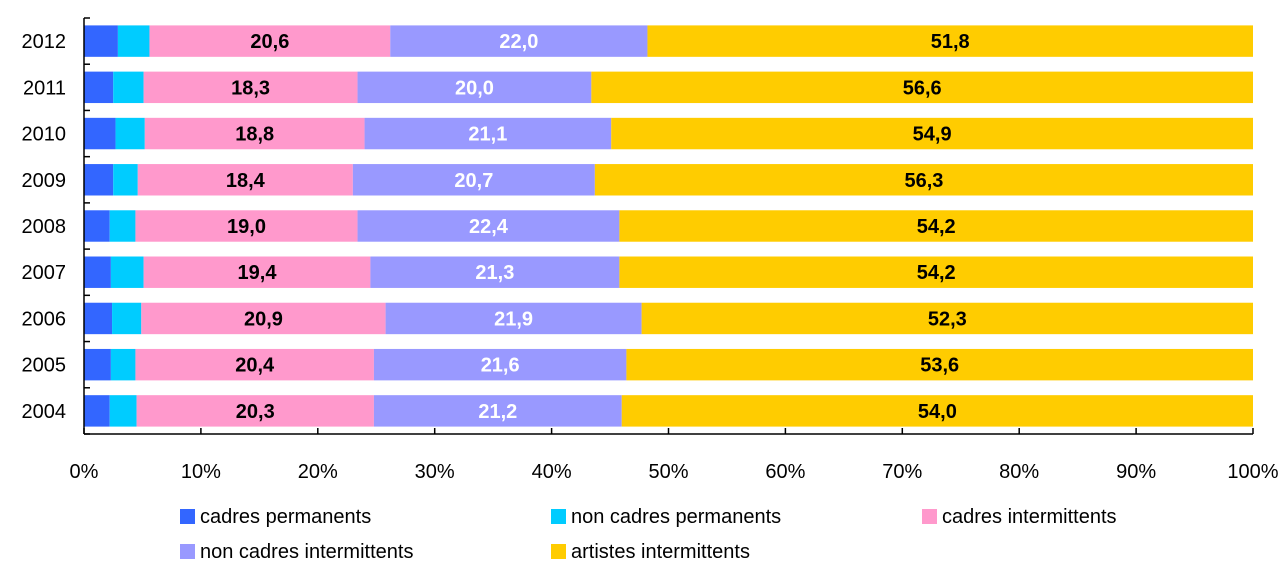 Image resolution: width=1286 pixels, height=570 pixels. I want to click on data-label-2005-series-4: 53,6, so click(939, 366).